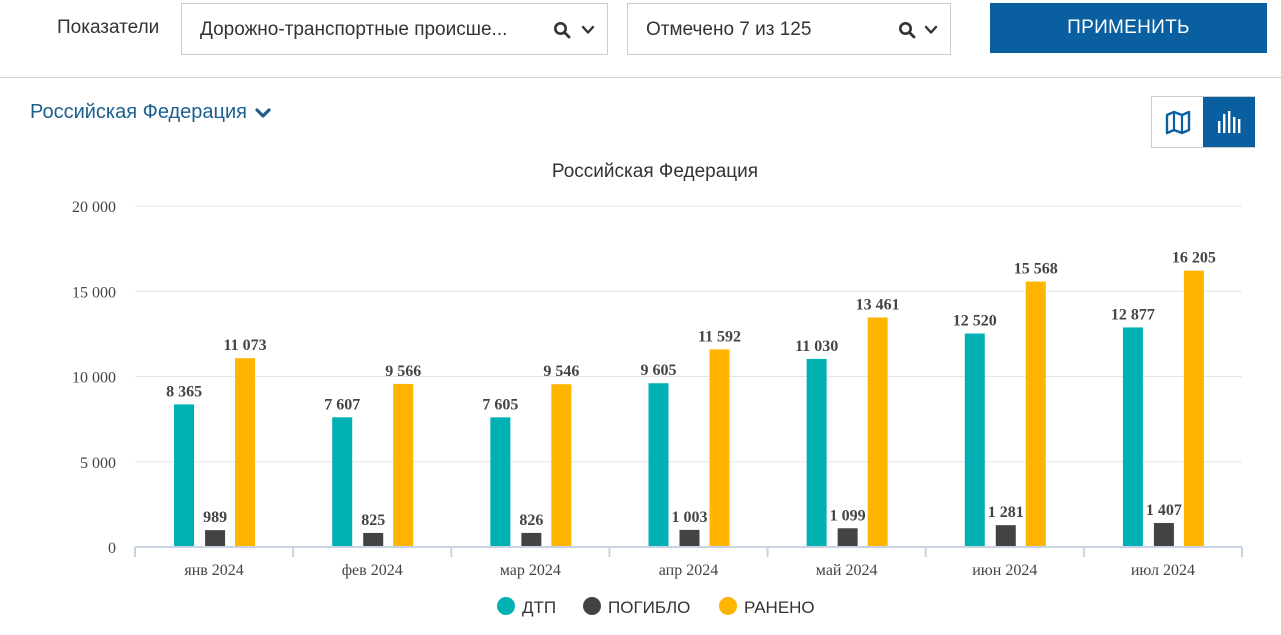 The height and width of the screenshot is (635, 1281). I want to click on bar-chart-icon, so click(1229, 122).